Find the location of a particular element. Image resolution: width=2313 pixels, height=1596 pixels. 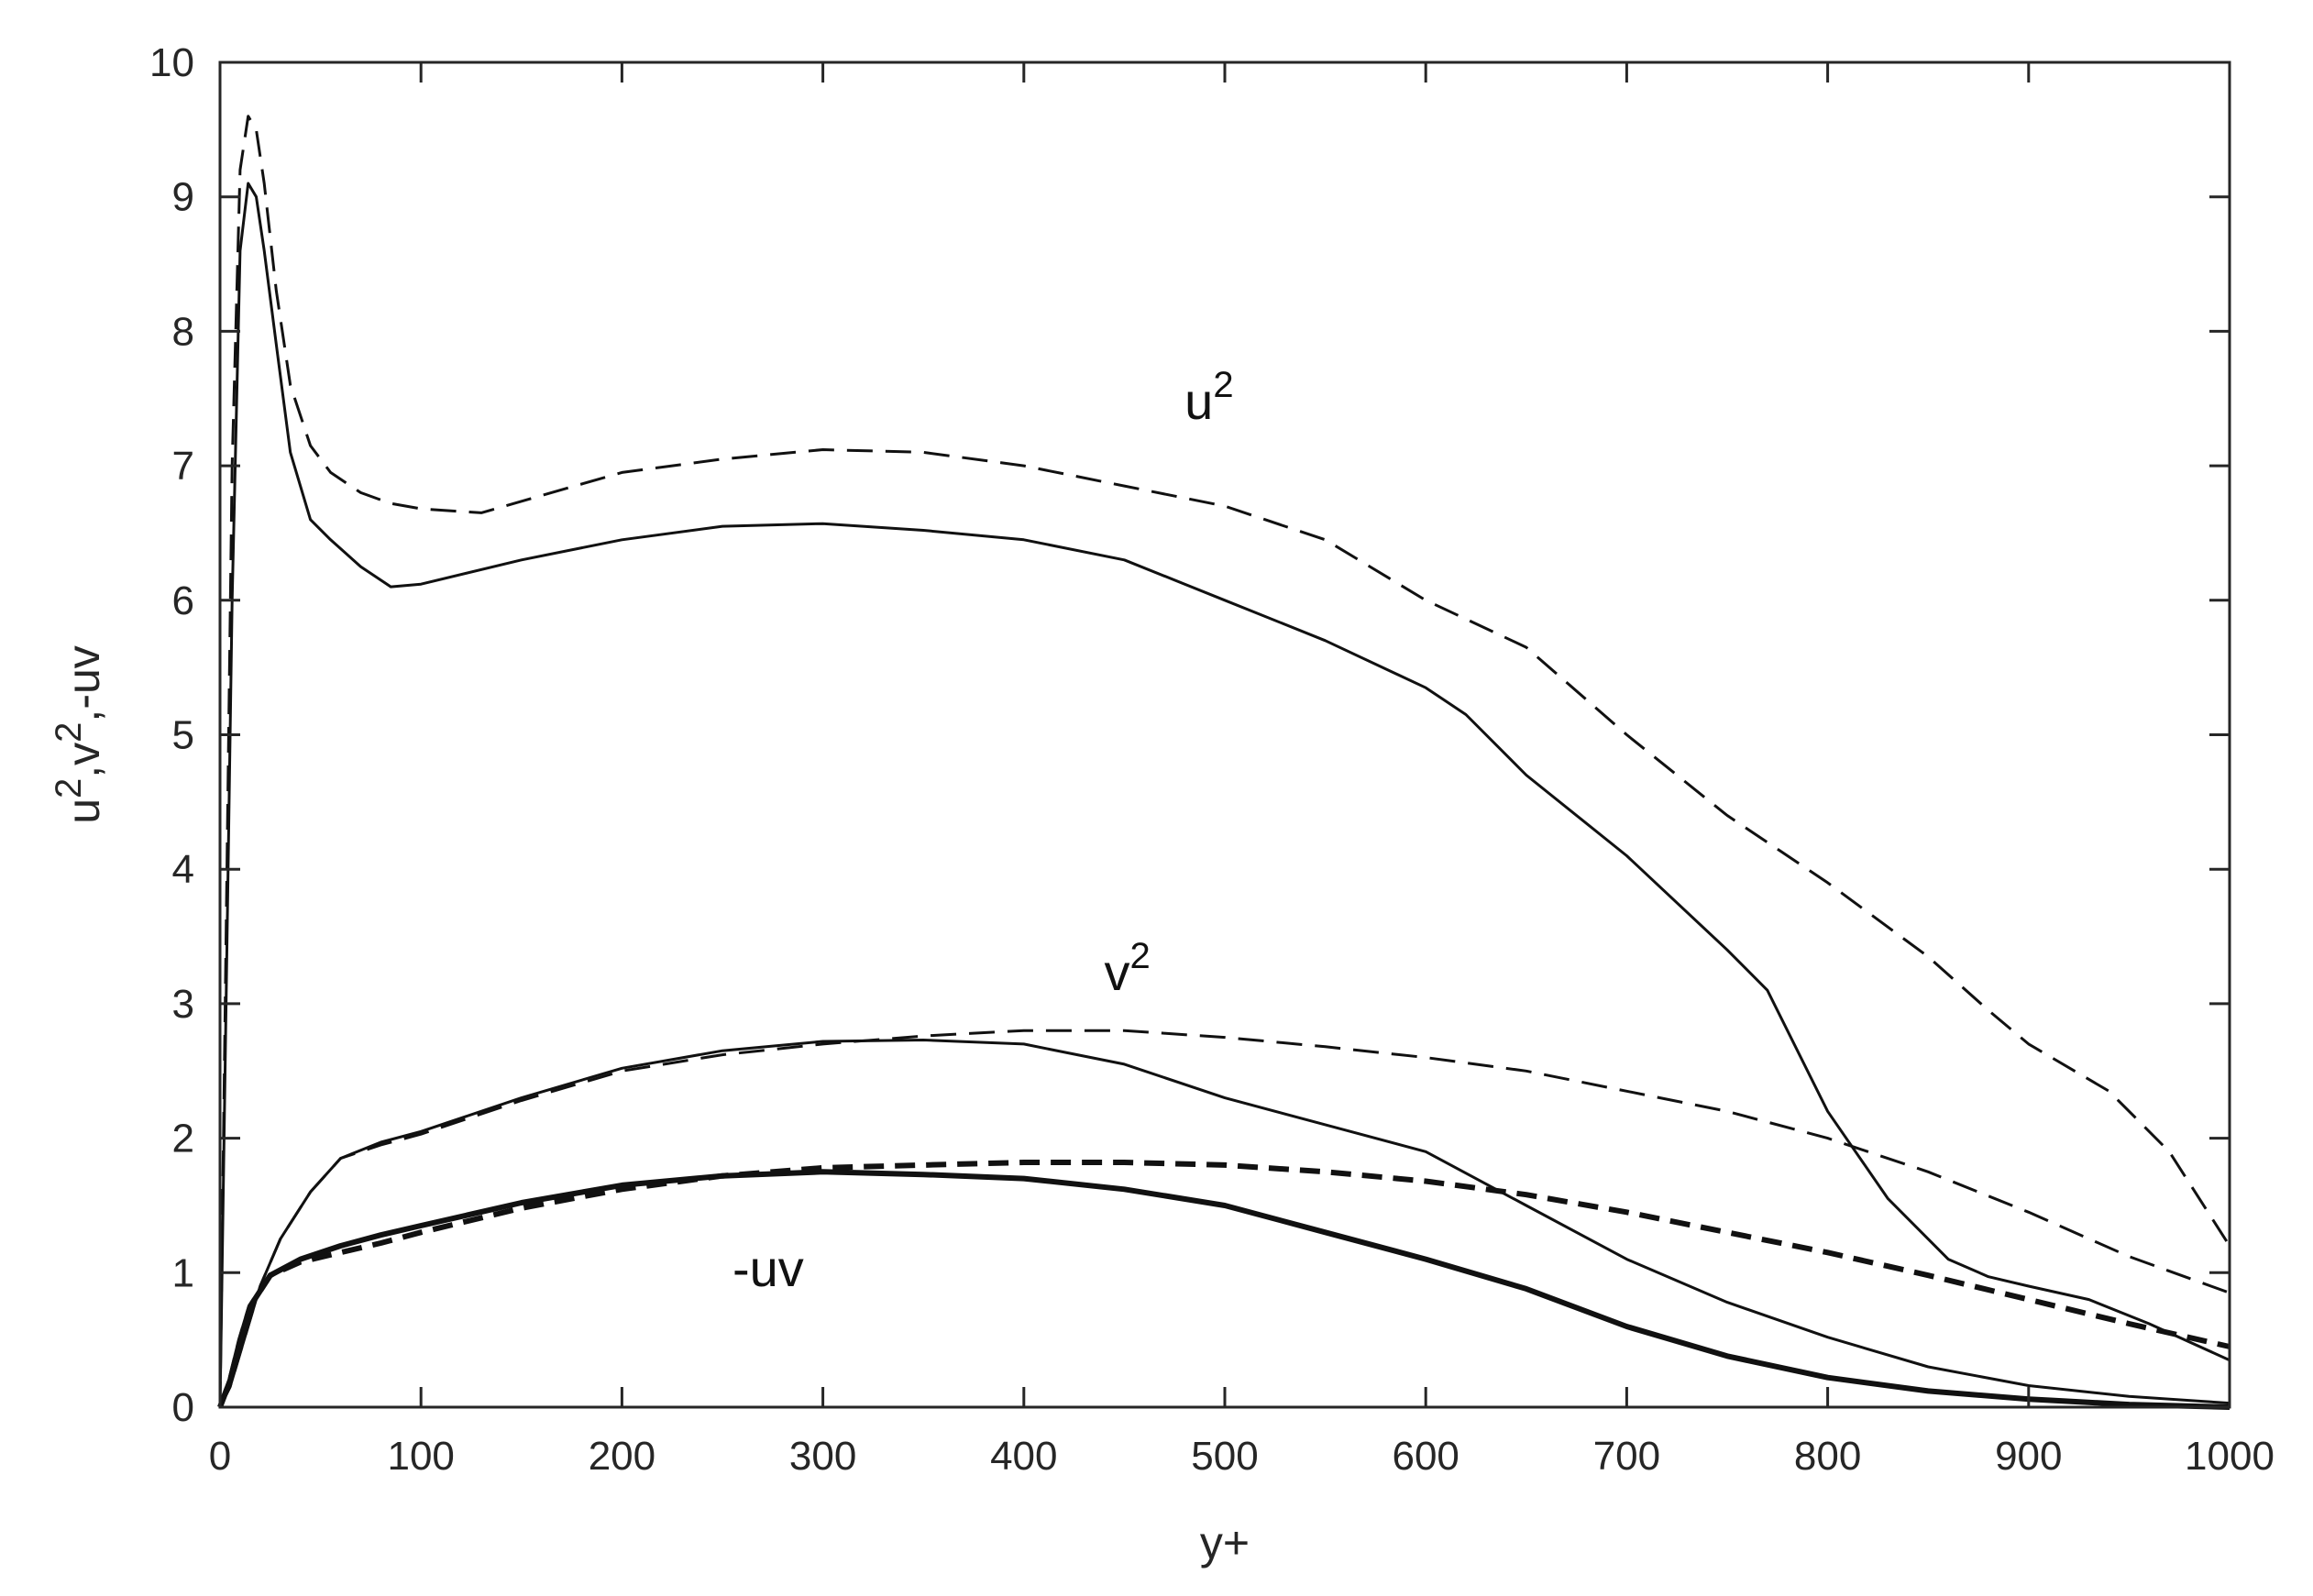

x-tick-label: 1000 is located at coordinates (2229, 1456).